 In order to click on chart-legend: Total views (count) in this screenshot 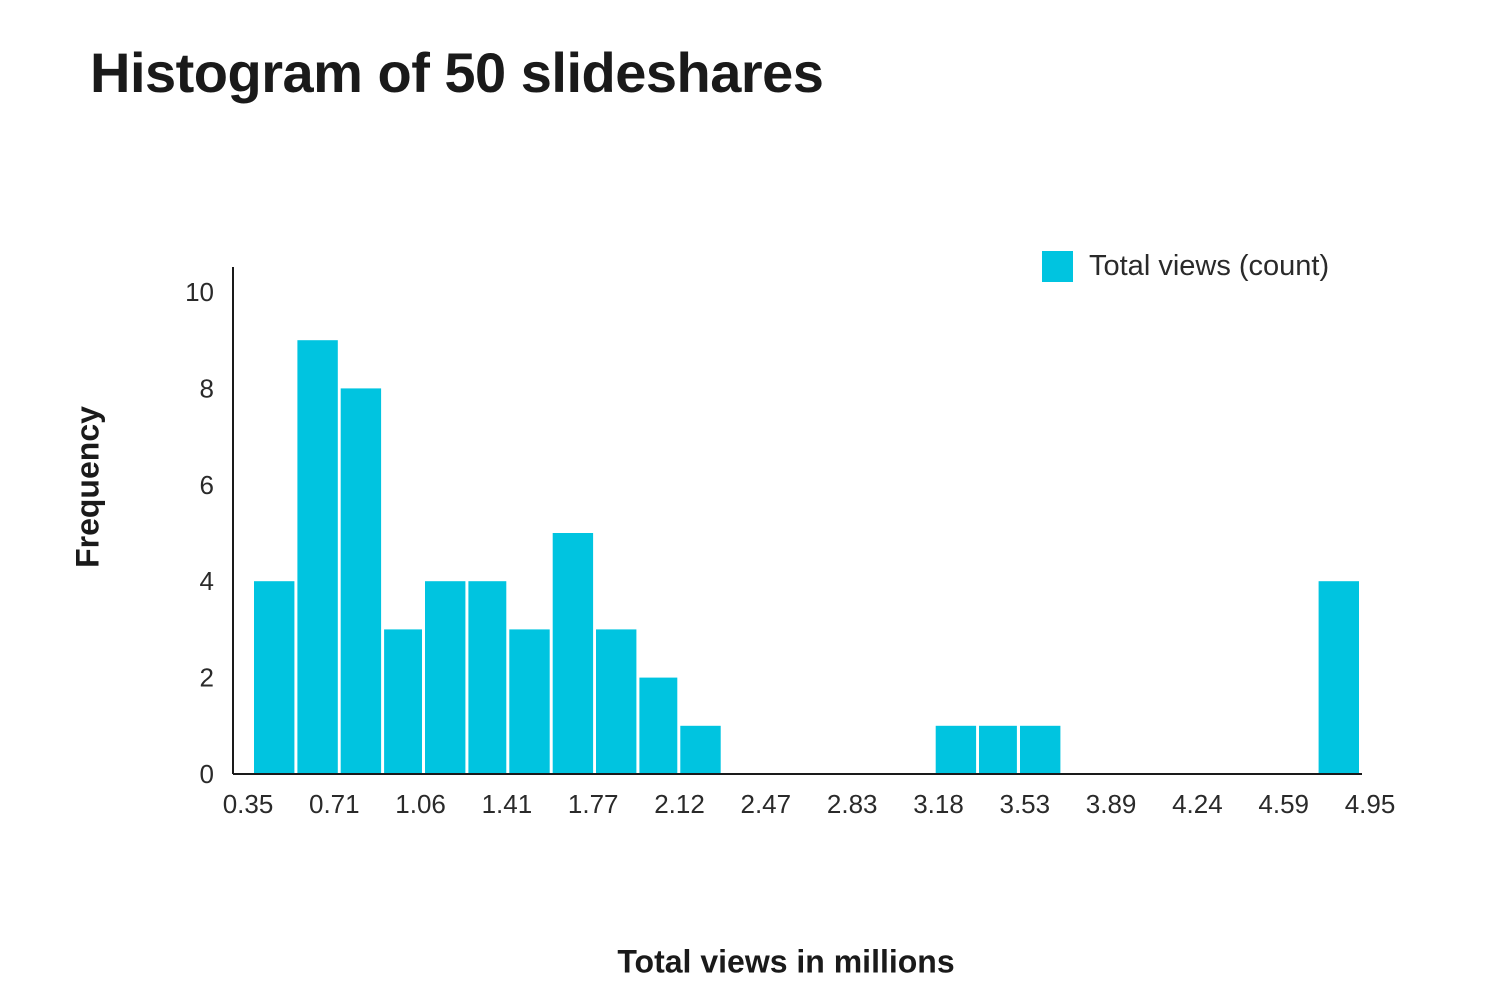, I will do `click(1185, 266)`.